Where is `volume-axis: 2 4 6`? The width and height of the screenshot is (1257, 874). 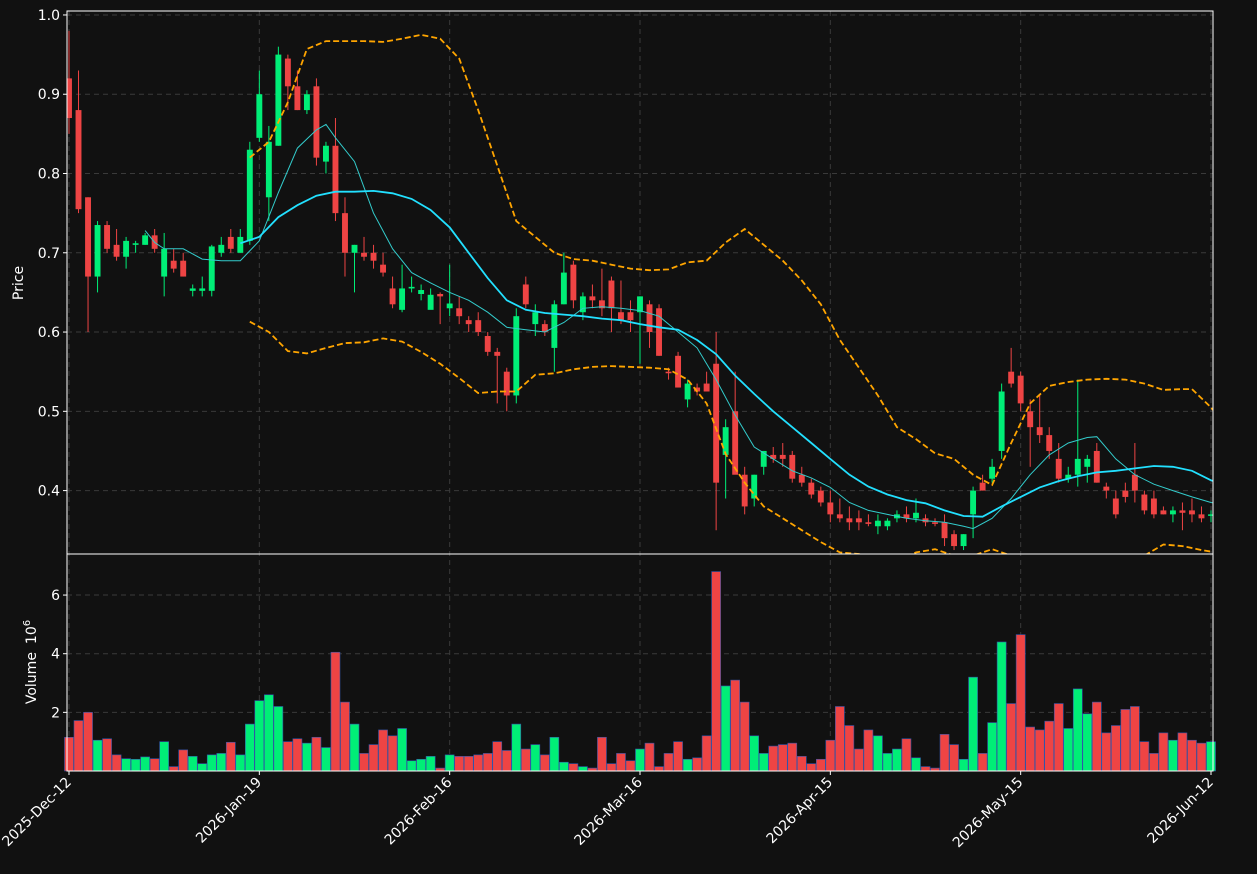
volume-axis: 2 4 6 is located at coordinates (59, 654).